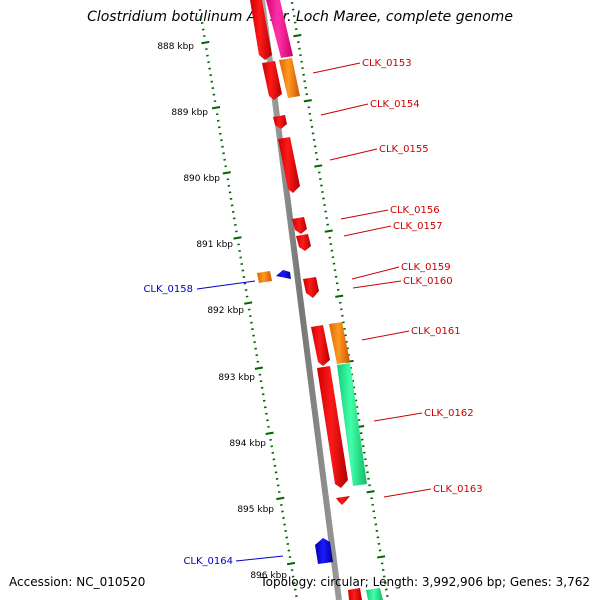 This screenshot has height=600, width=600. I want to click on gene-label-clk-0153: CLK_0153, so click(387, 63).